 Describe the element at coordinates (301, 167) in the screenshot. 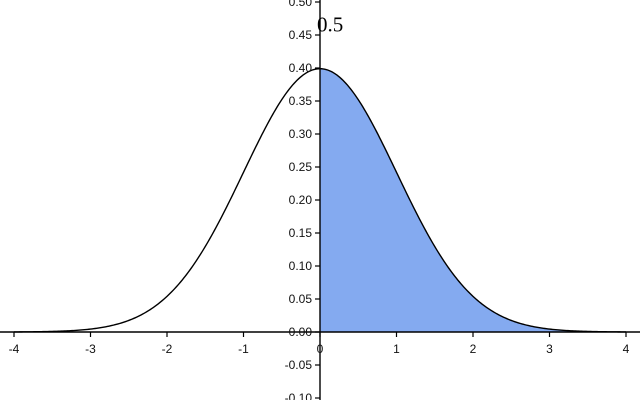

I see `y-tick-label: 0.25` at that location.